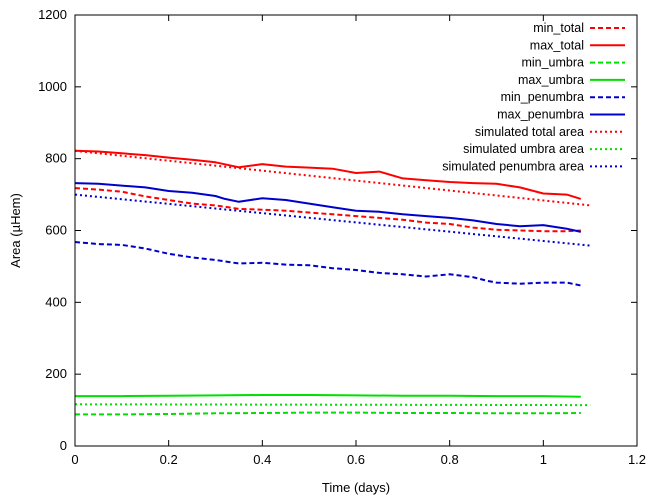 This screenshot has width=665, height=499. I want to click on legend-label: max_umbra, so click(551, 80).